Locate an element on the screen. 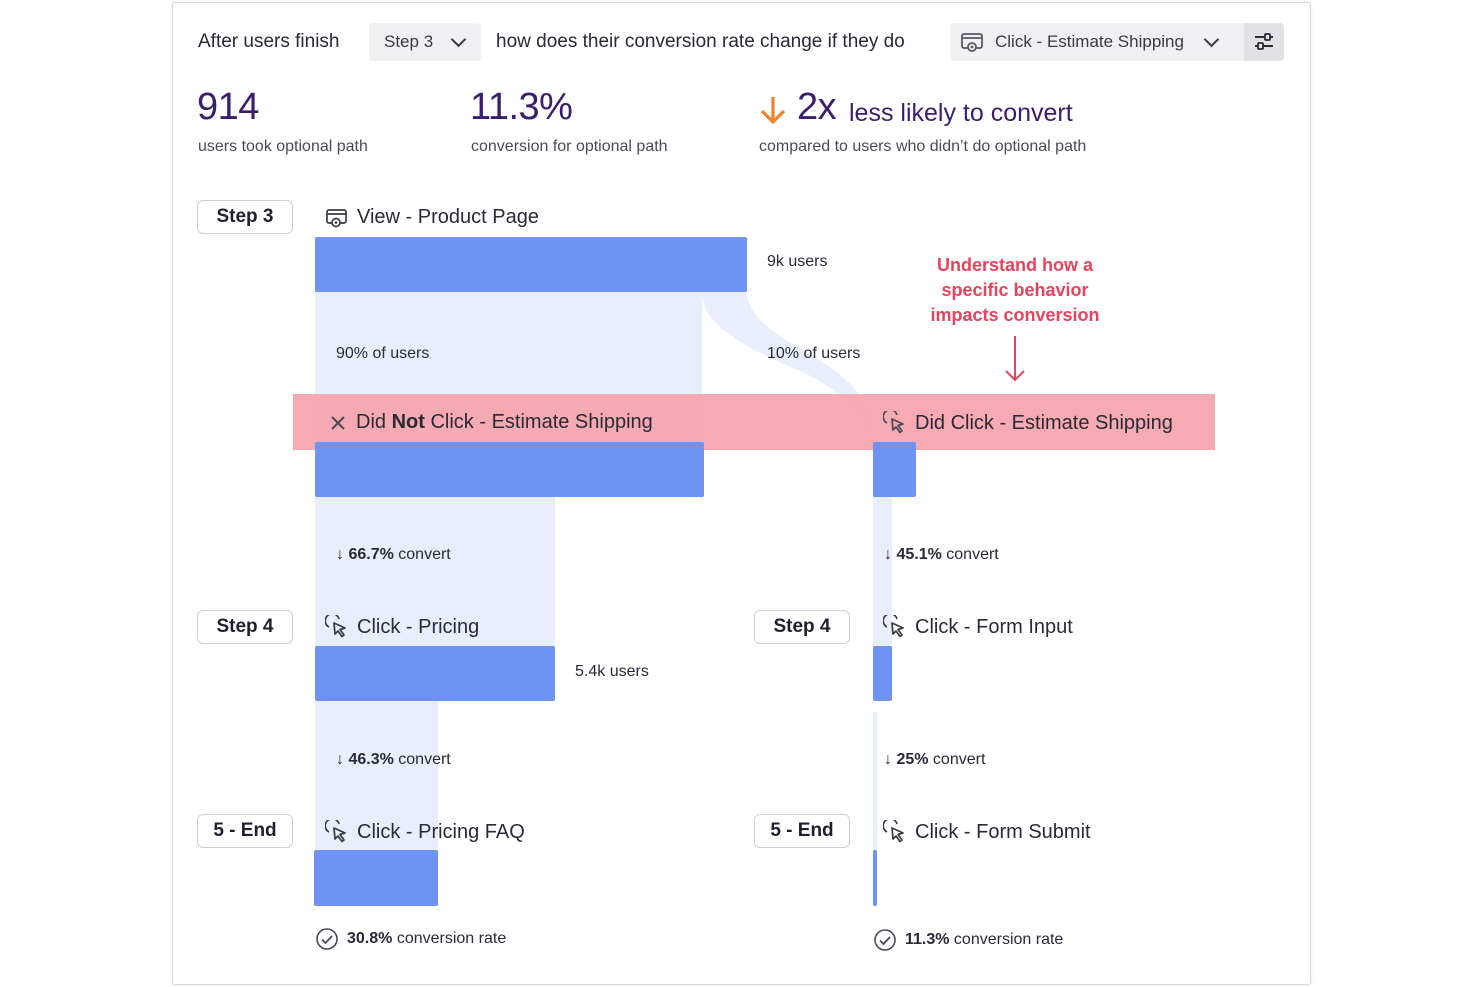  funnel-bar-step3 is located at coordinates (531, 264).